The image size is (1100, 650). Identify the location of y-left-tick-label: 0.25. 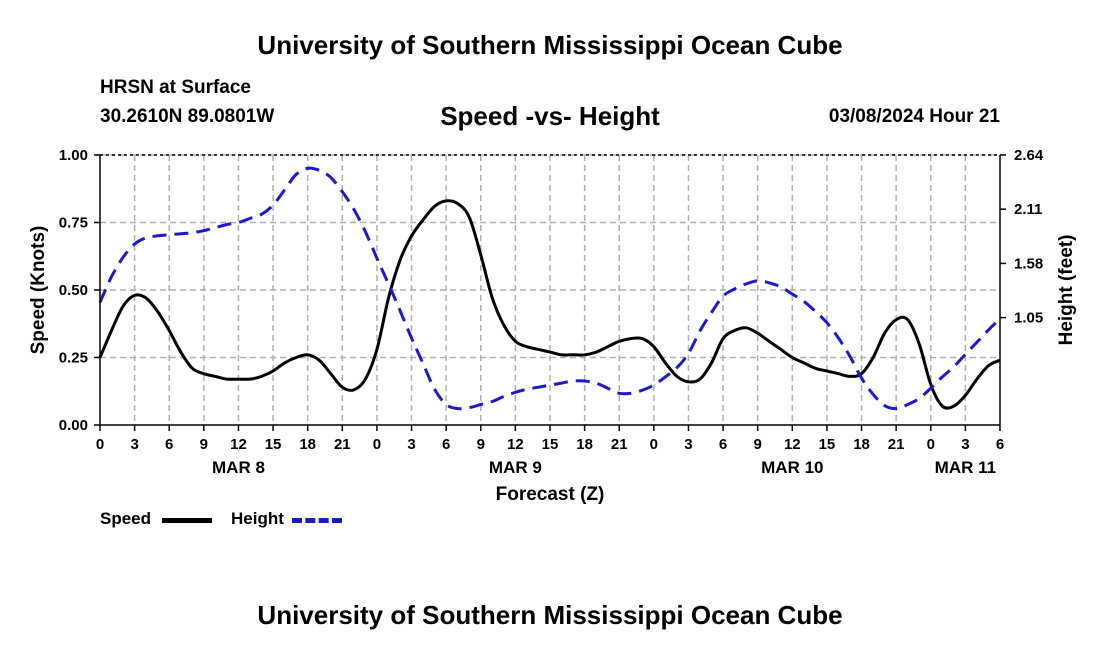
(73, 358).